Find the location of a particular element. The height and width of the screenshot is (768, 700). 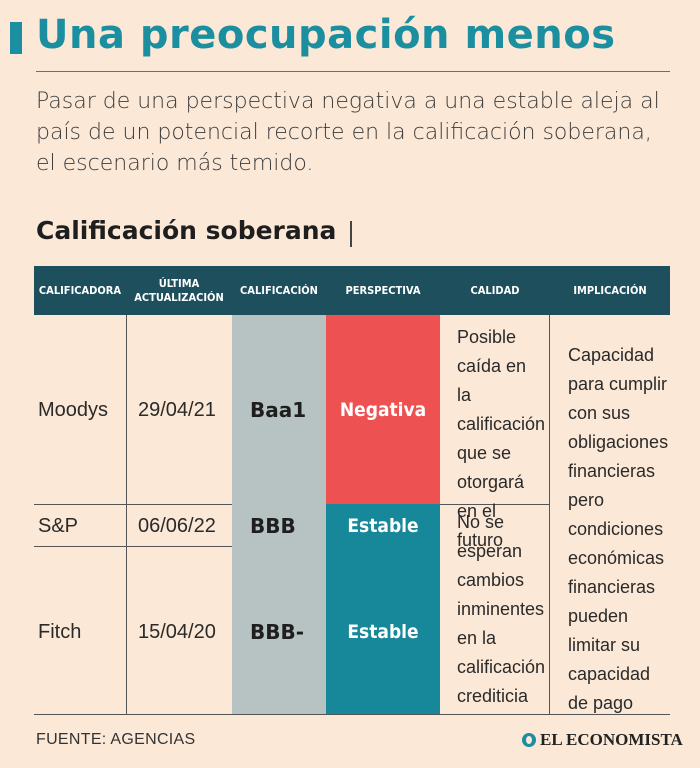

table-row-sp-calificacion: BBB is located at coordinates (273, 526).